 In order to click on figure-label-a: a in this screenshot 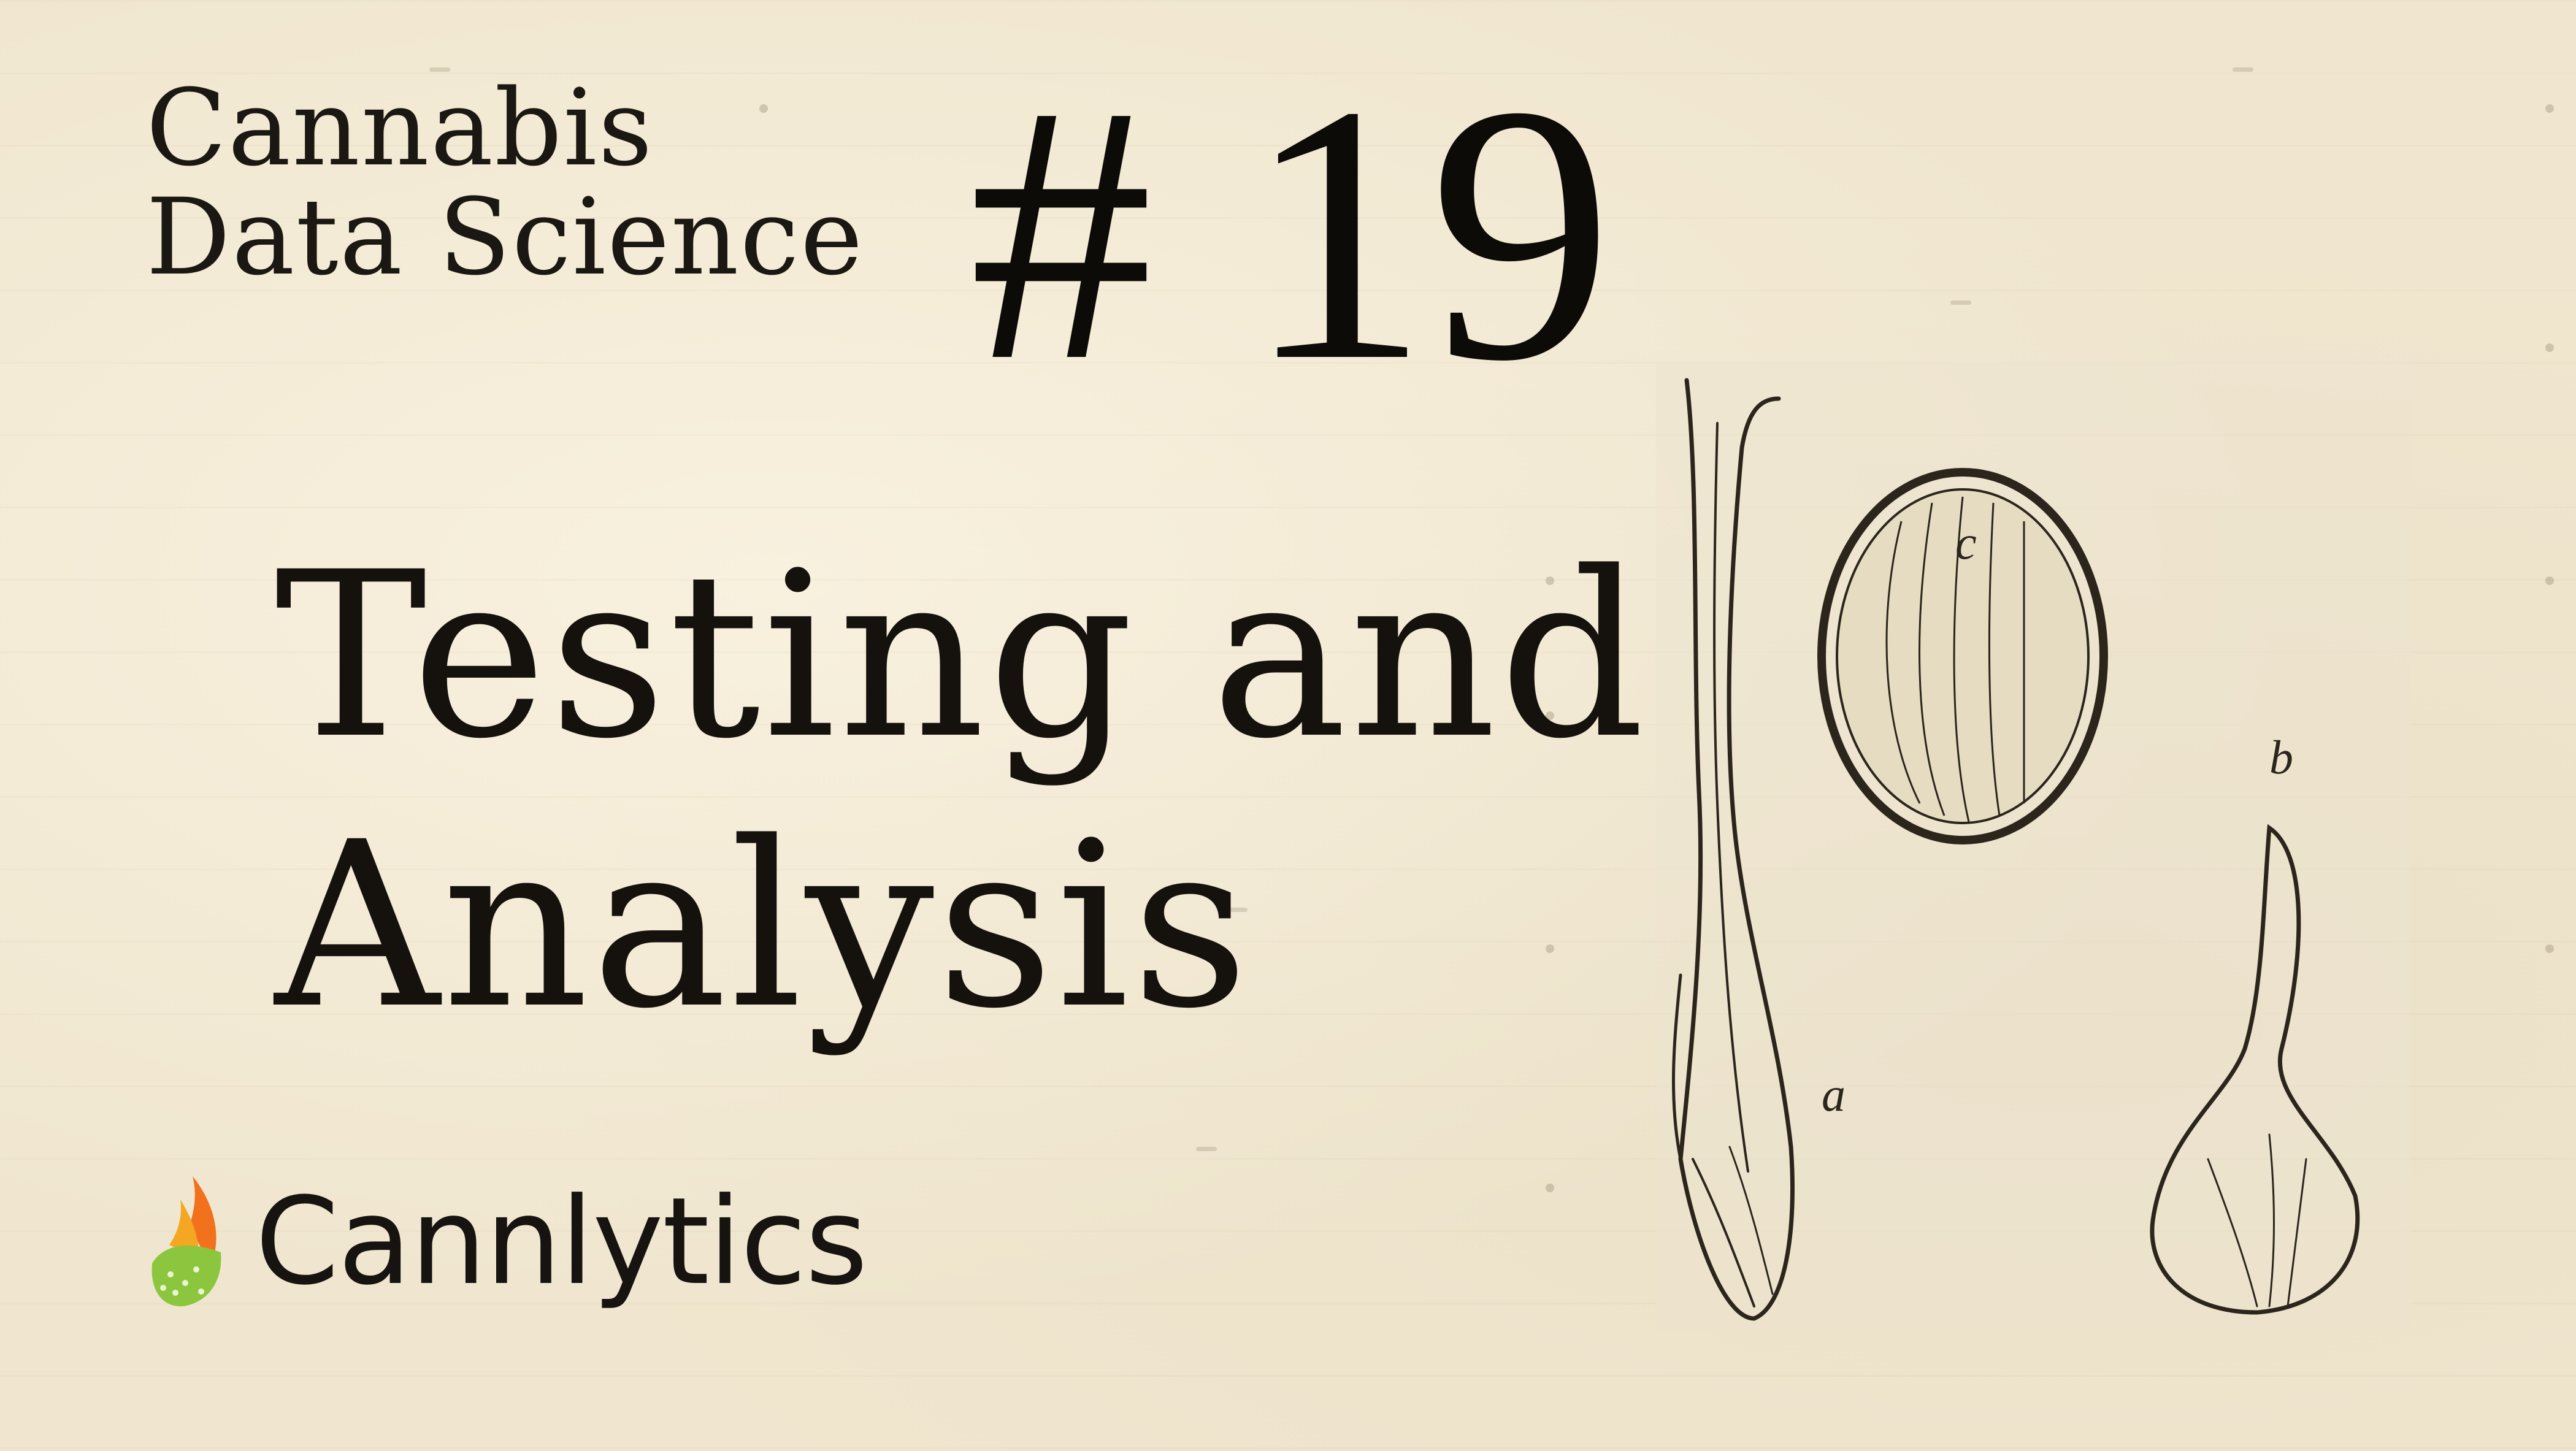, I will do `click(1834, 1094)`.